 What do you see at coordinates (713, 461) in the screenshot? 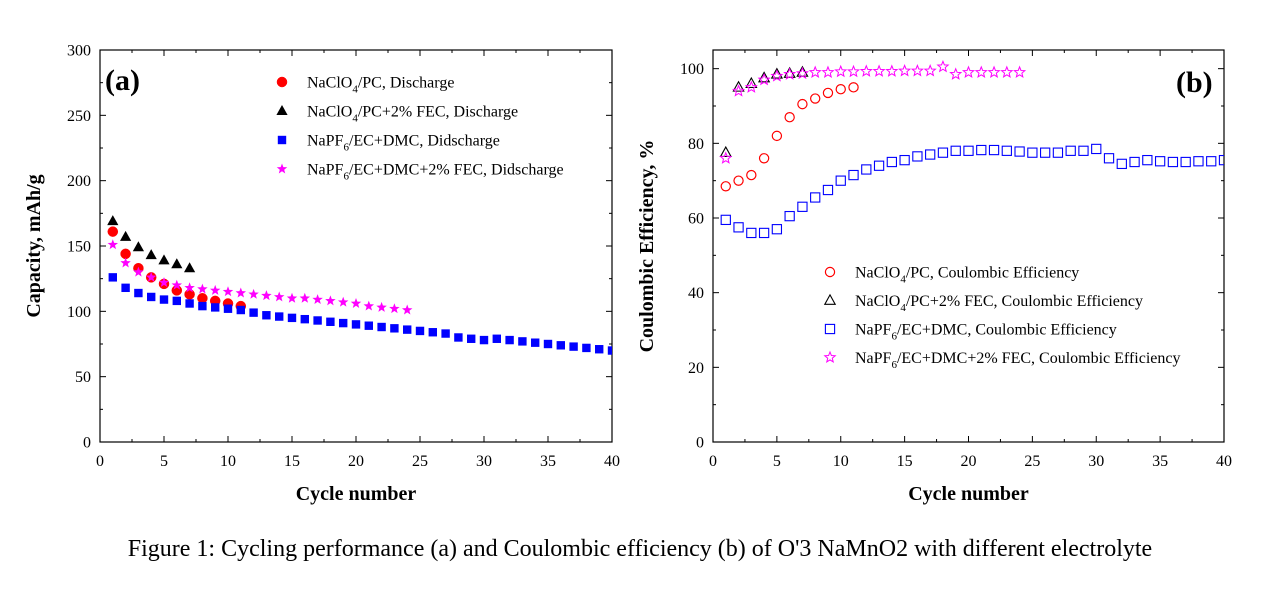
I see `x-tick-label: 0` at bounding box center [713, 461].